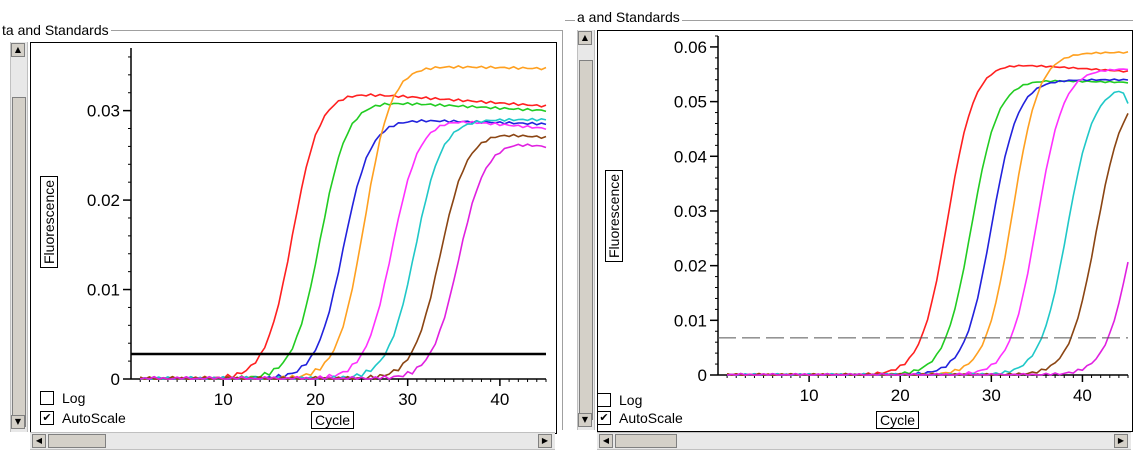 This screenshot has width=1133, height=452. Describe the element at coordinates (690, 47) in the screenshot. I see `y-tick-label: 0.06` at that location.